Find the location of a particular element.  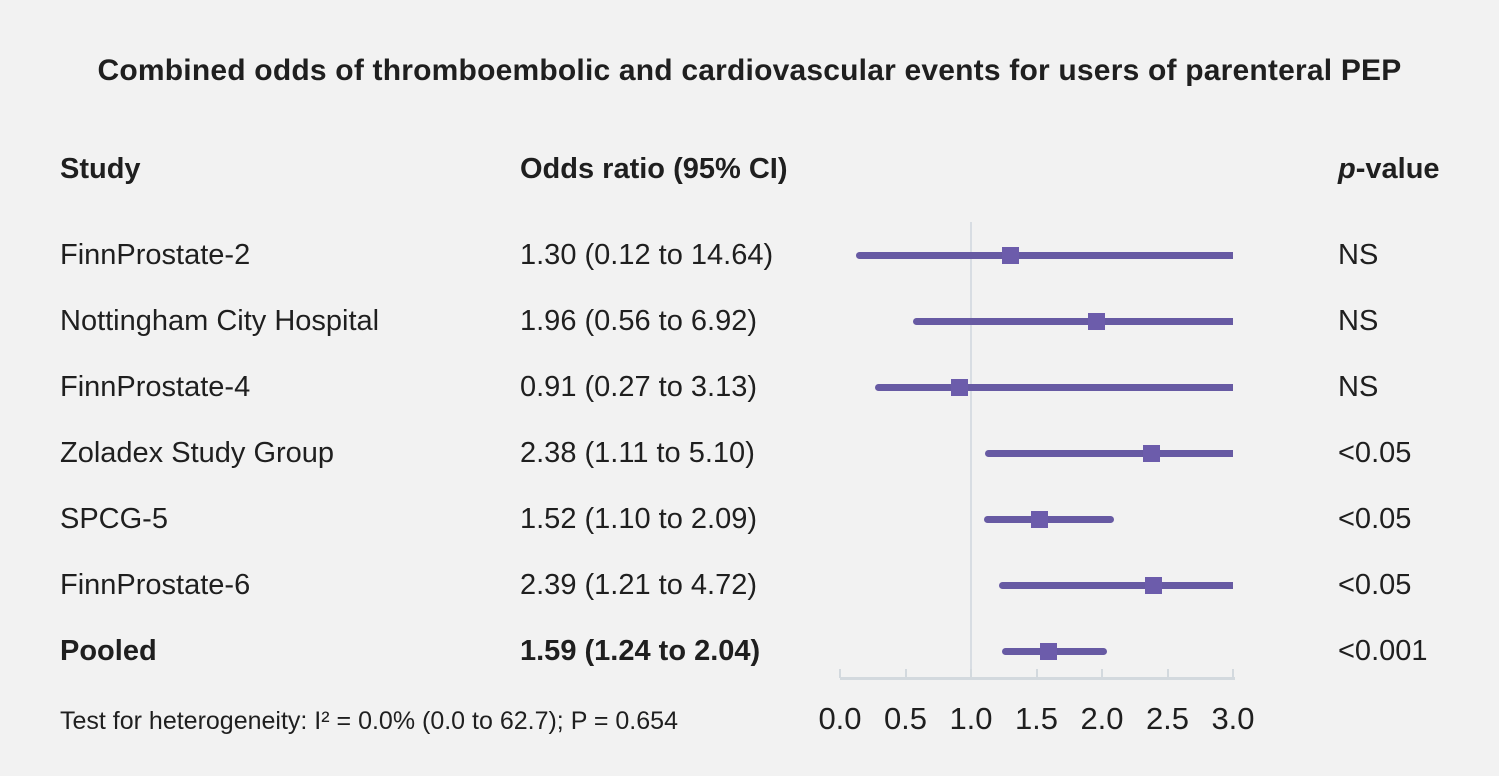

study-label: FinnProstate-4 is located at coordinates (155, 386).